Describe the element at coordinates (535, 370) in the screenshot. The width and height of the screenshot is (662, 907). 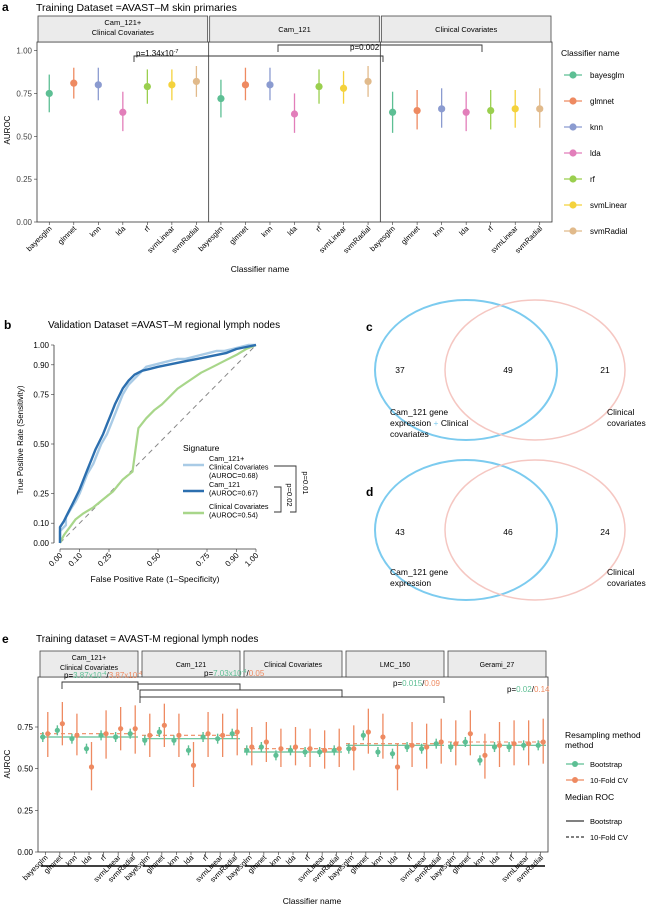
I see `venn-c-right-circle` at that location.